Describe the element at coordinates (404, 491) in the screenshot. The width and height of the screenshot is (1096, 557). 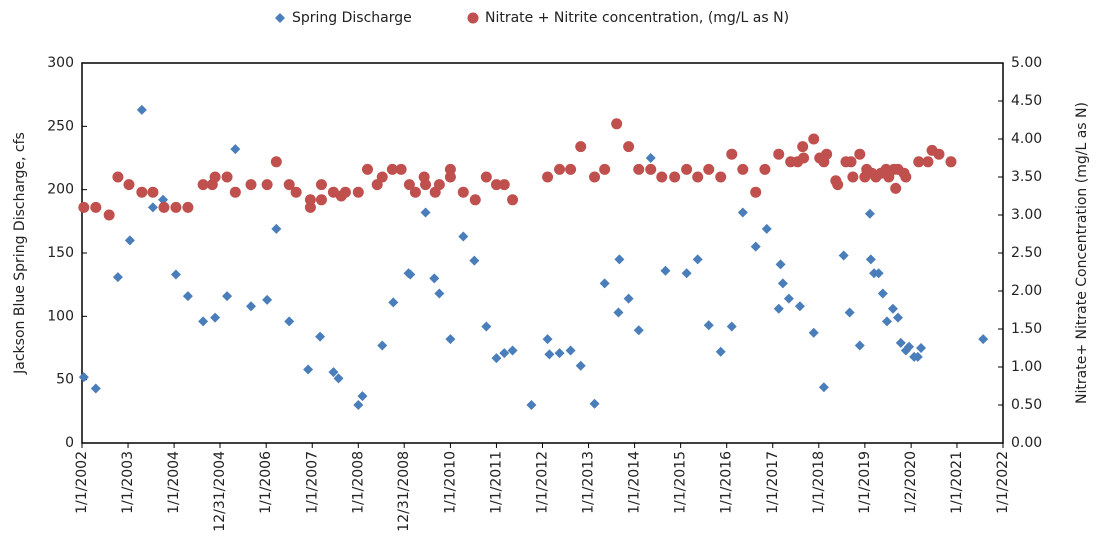
I see `x-tick-label: 12/31/2008` at that location.